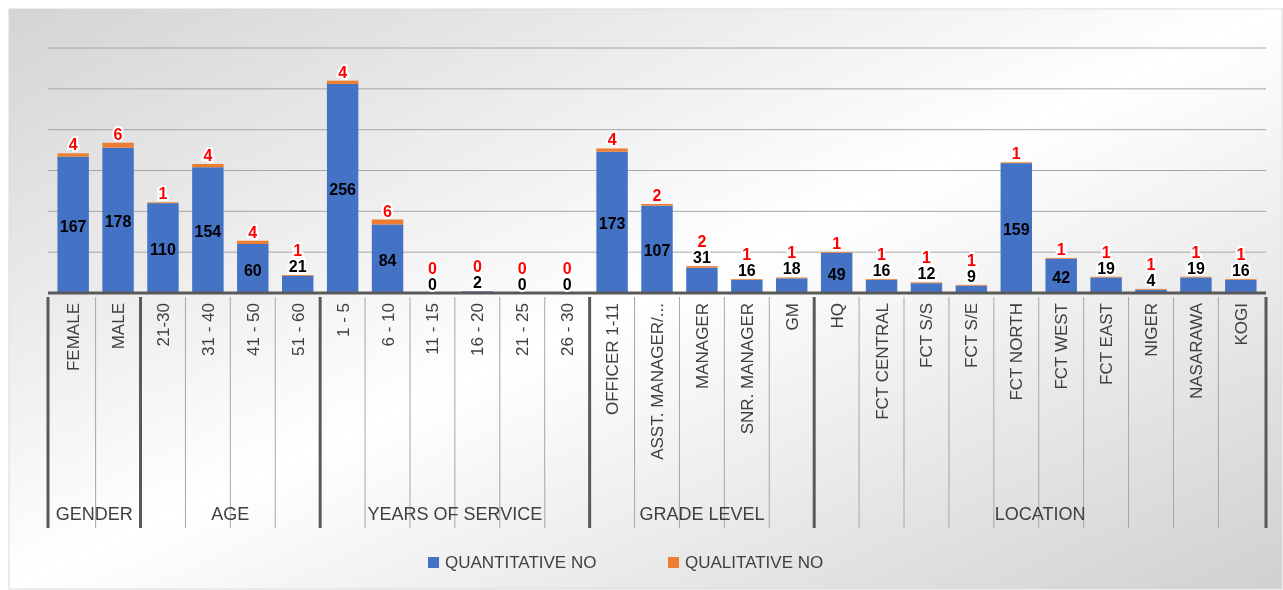 The image size is (1283, 590). I want to click on x-tick-label: 6 - 10, so click(388, 325).